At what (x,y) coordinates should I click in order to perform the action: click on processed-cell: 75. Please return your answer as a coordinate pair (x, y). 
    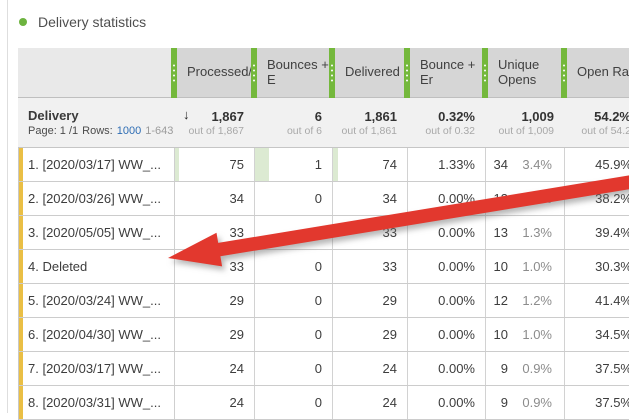
    Looking at the image, I should click on (215, 164).